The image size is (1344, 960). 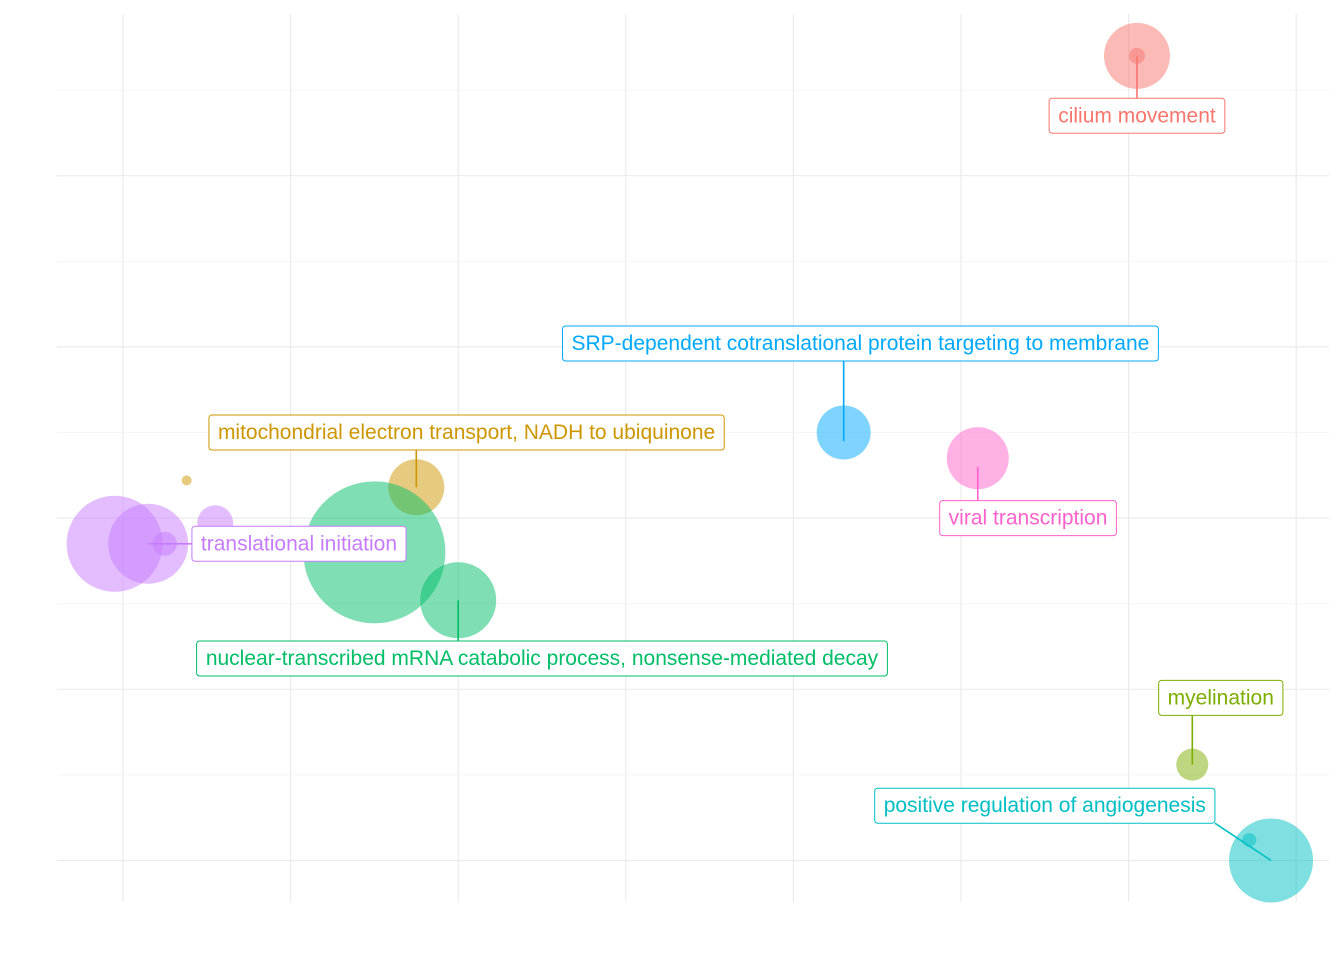 I want to click on leader-line, so click(x=1243, y=842).